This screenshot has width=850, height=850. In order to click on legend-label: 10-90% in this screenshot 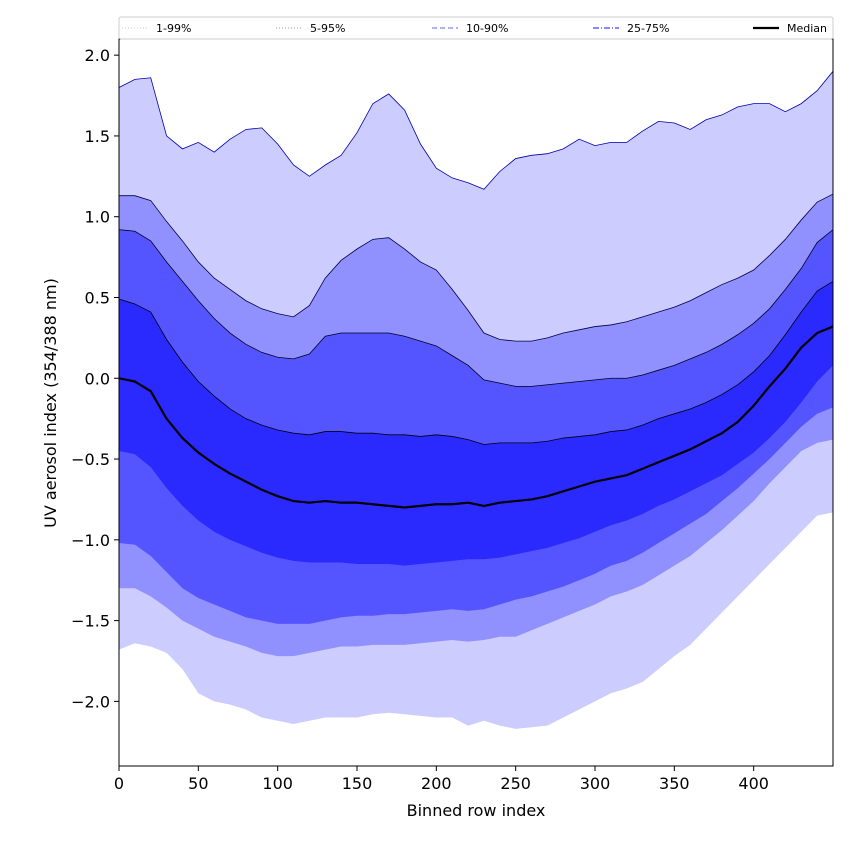, I will do `click(487, 28)`.